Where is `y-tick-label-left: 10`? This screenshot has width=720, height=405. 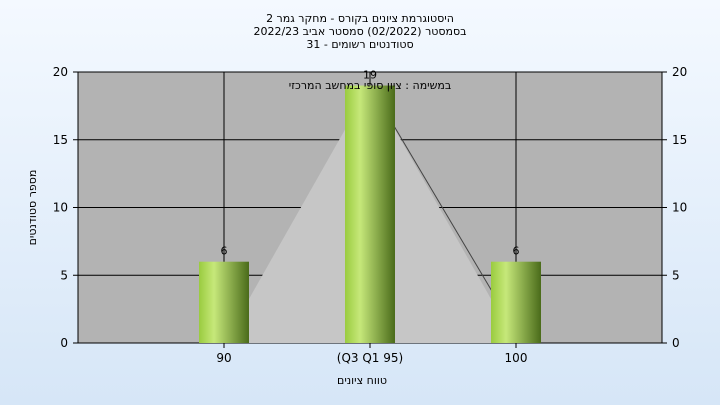
y-tick-label-left: 10 is located at coordinates (60, 208).